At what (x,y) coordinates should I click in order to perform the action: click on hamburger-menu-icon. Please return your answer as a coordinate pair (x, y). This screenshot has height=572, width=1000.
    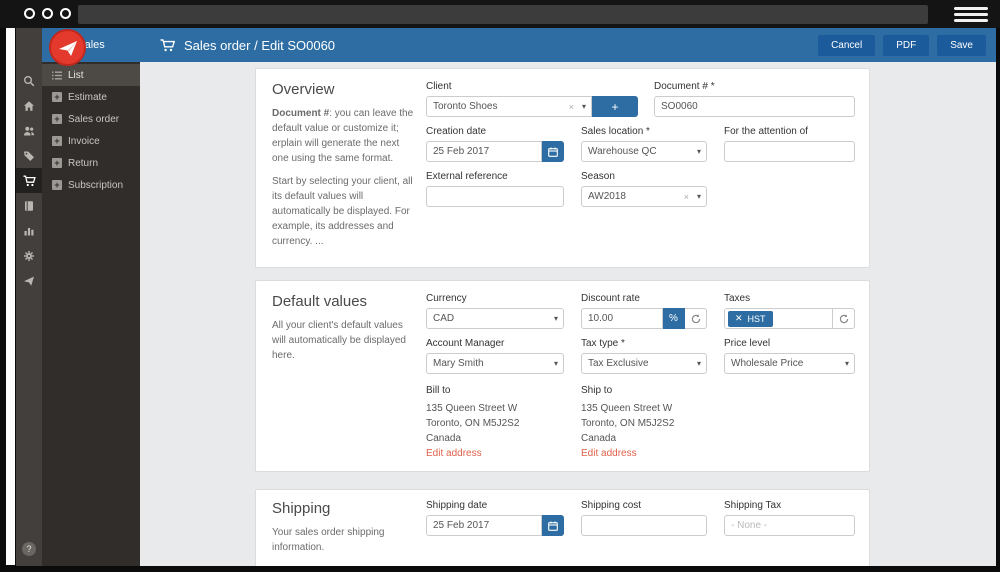
    Looking at the image, I should click on (971, 14).